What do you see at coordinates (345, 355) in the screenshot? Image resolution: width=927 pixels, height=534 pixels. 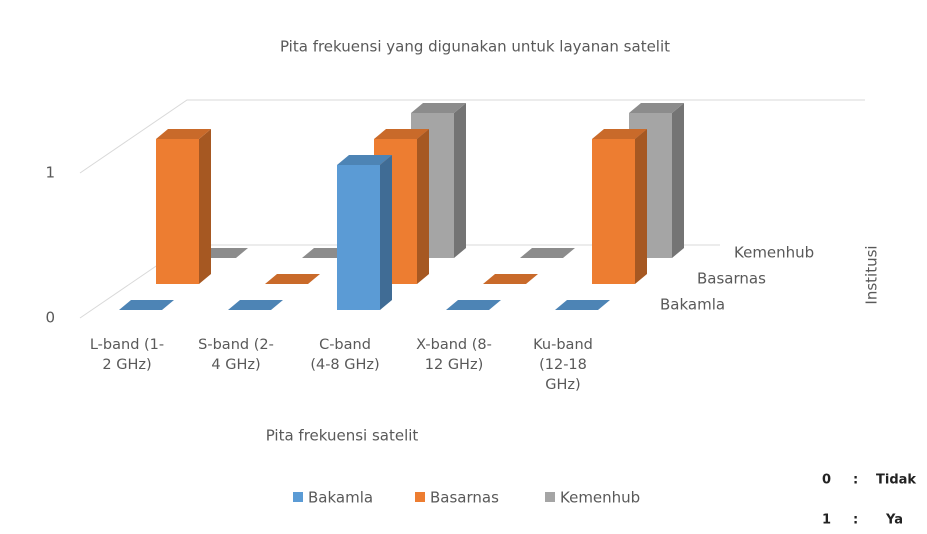 I see `x-tick-label: C-band (4-8 GHz)` at bounding box center [345, 355].